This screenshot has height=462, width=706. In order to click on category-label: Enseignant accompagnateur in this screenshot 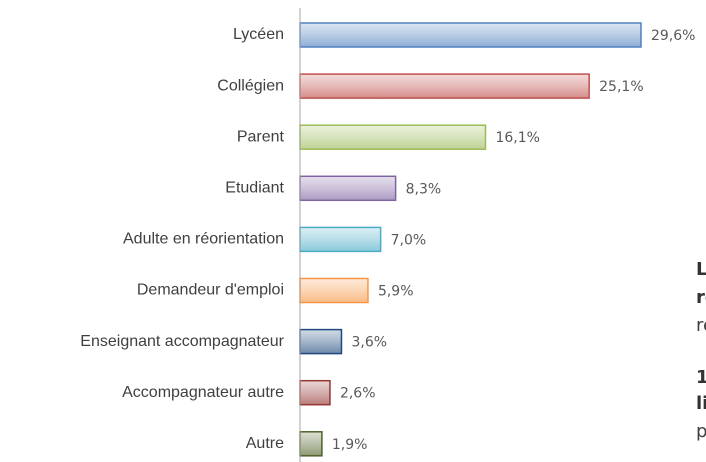, I will do `click(182, 341)`.